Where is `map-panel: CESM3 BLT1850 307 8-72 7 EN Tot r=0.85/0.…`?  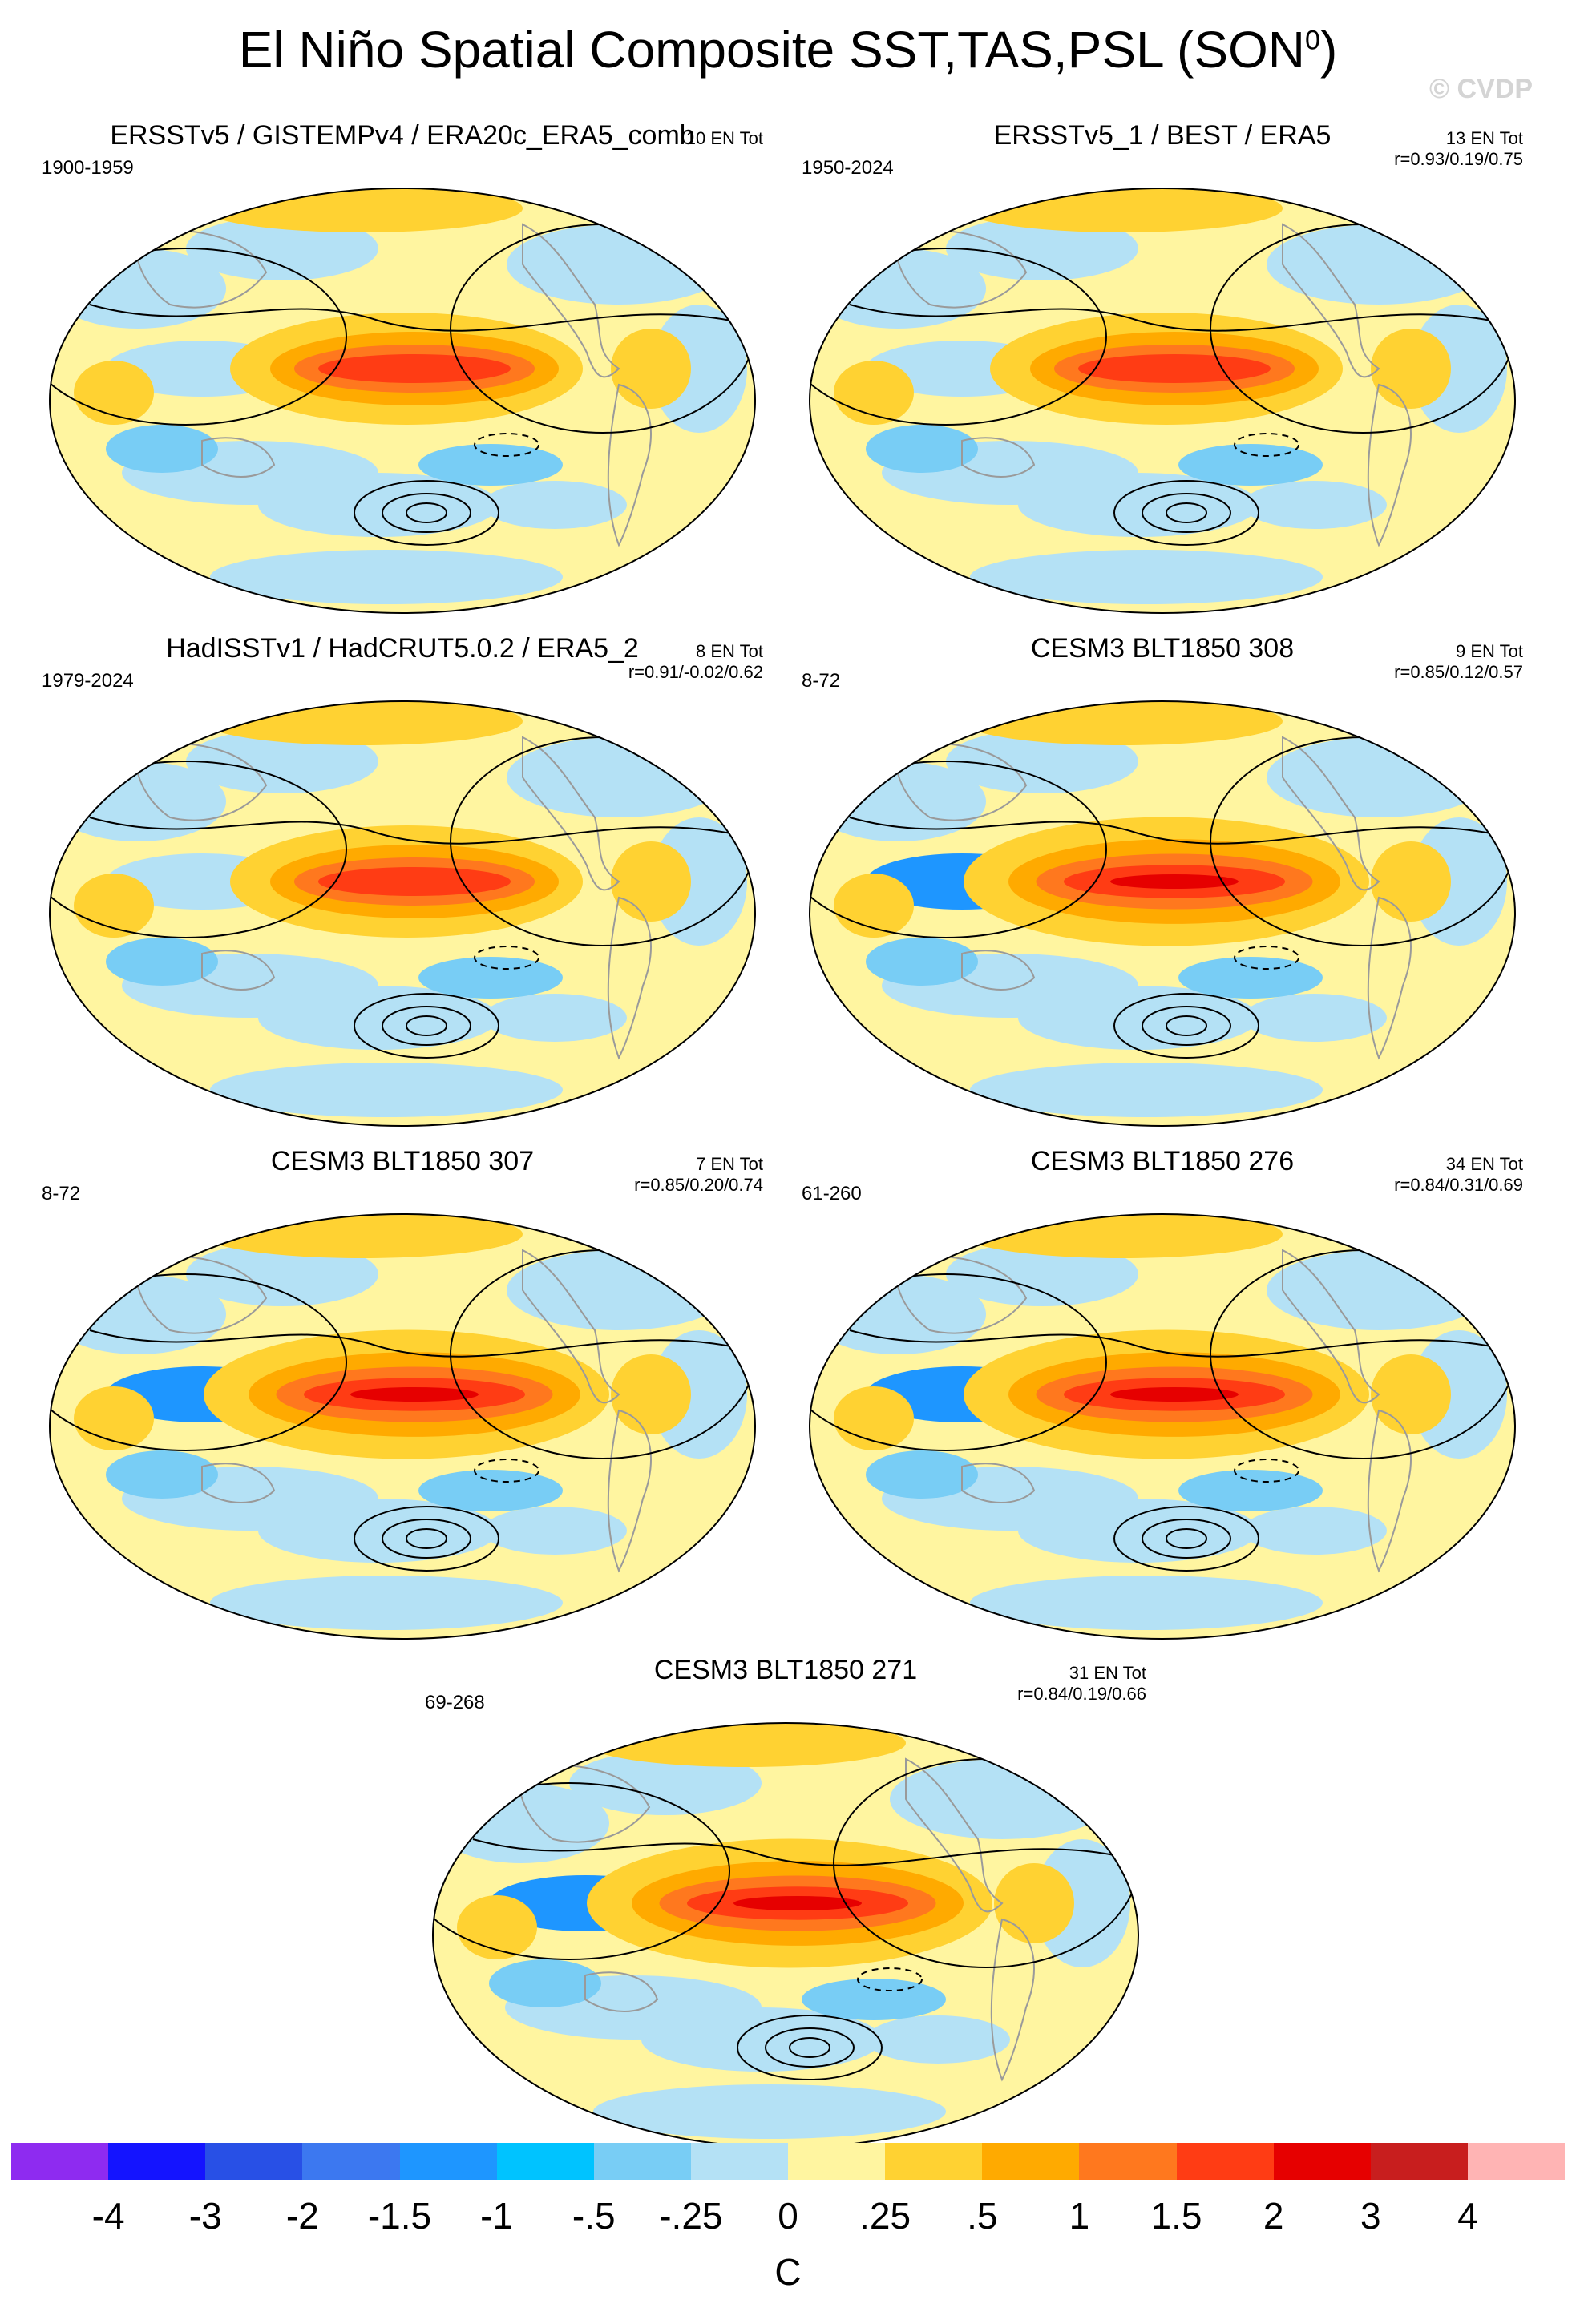 map-panel: CESM3 BLT1850 307 8-72 7 EN Tot r=0.85/0.… is located at coordinates (402, 1398).